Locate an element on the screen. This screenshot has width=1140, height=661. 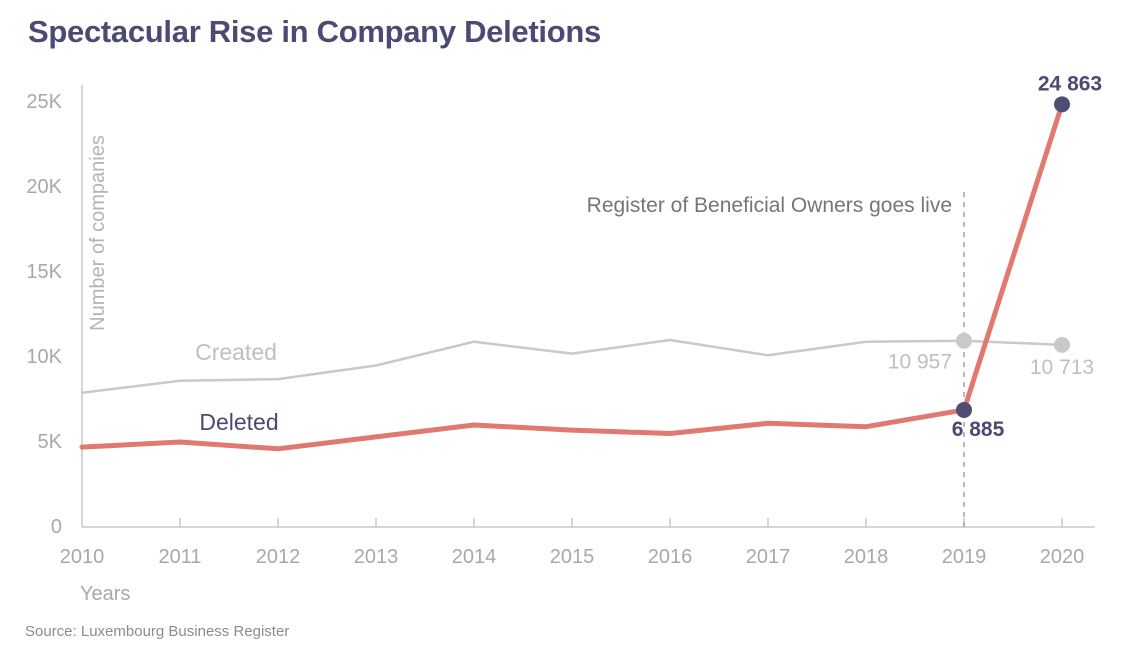
chart-title: Spectacular Rise in Company Deletions is located at coordinates (314, 31).